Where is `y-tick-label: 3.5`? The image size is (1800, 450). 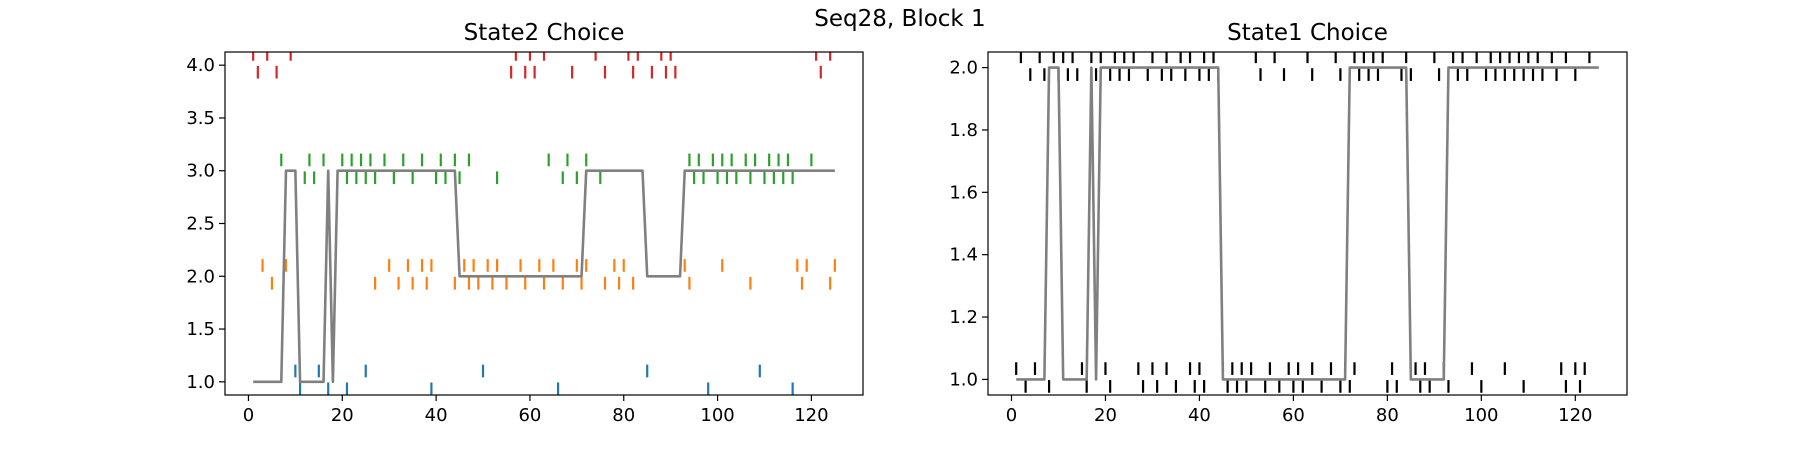
y-tick-label: 3.5 is located at coordinates (200, 118).